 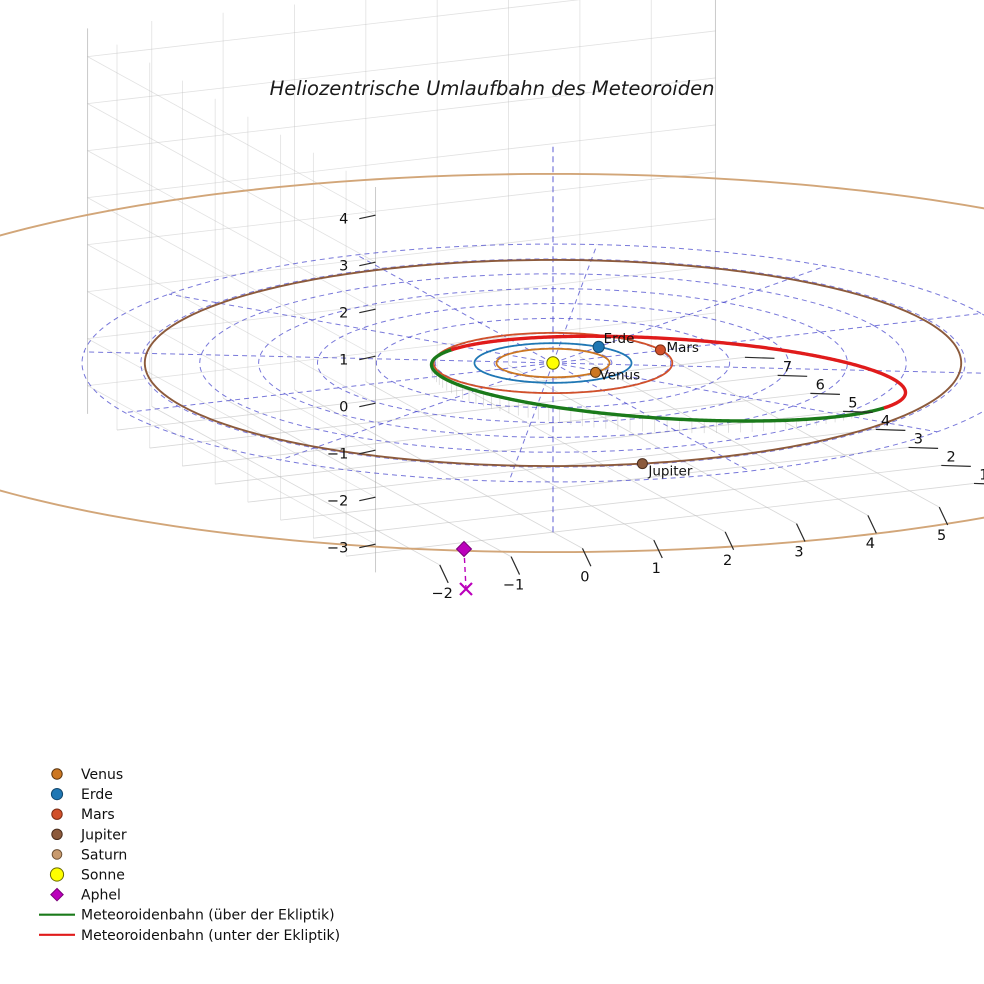 I want to click on axis-tick-label: −3, so click(x=337, y=549).